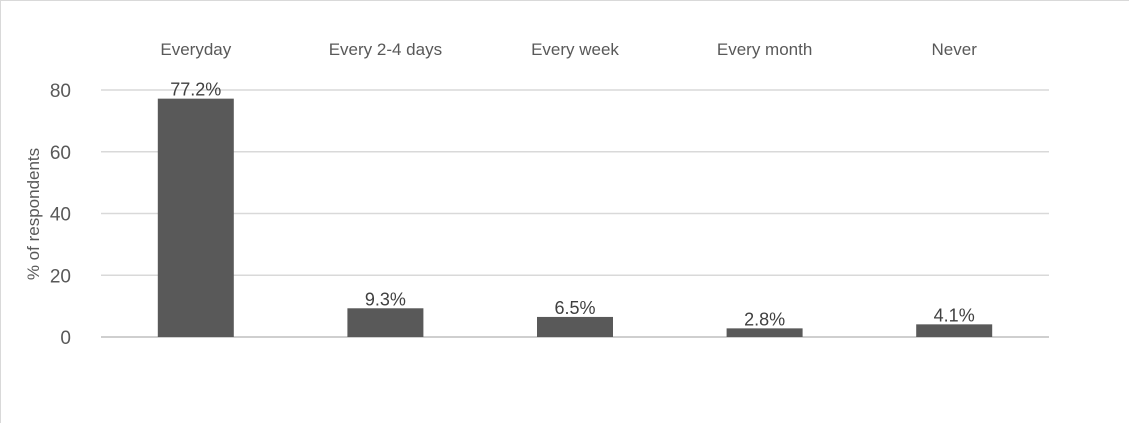 Image resolution: width=1129 pixels, height=424 pixels. What do you see at coordinates (60, 91) in the screenshot?
I see `y-tick-label: 80` at bounding box center [60, 91].